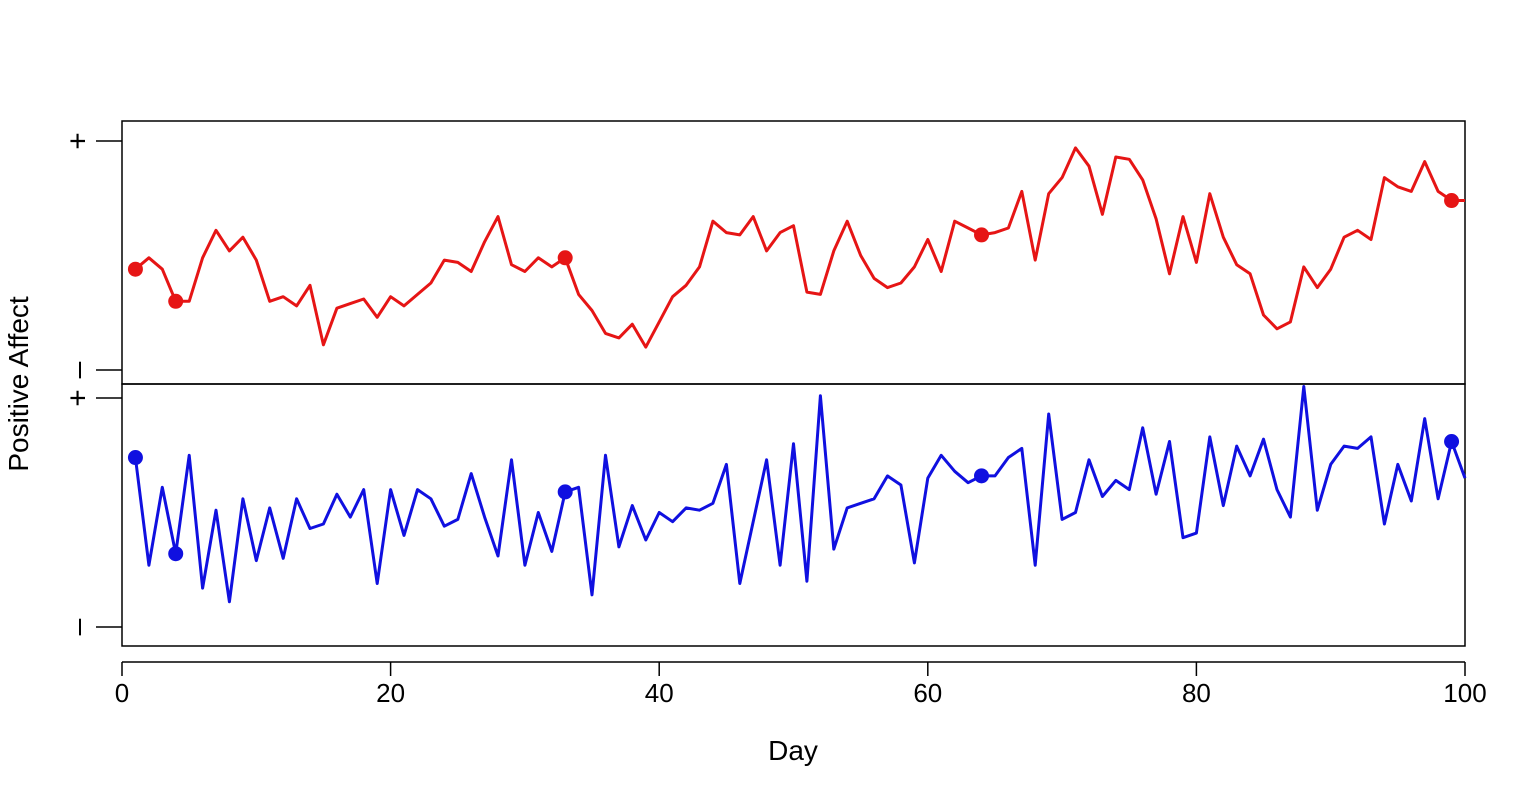  Describe the element at coordinates (18, 384) in the screenshot. I see `y-axis-title: Positive Affect` at that location.